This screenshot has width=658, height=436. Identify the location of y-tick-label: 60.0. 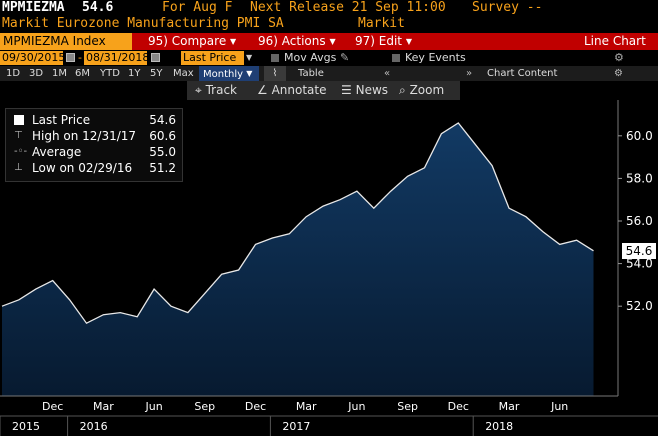
(639, 136).